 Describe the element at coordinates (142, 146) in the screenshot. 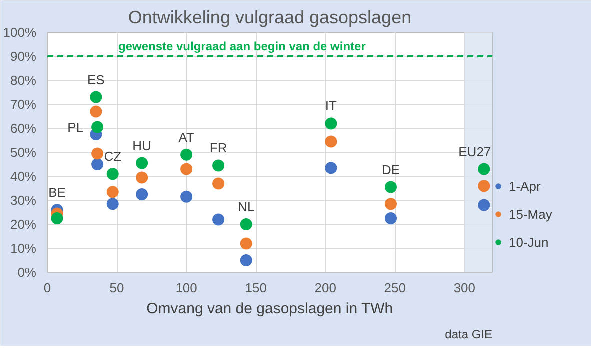

I see `annotation: HU` at that location.